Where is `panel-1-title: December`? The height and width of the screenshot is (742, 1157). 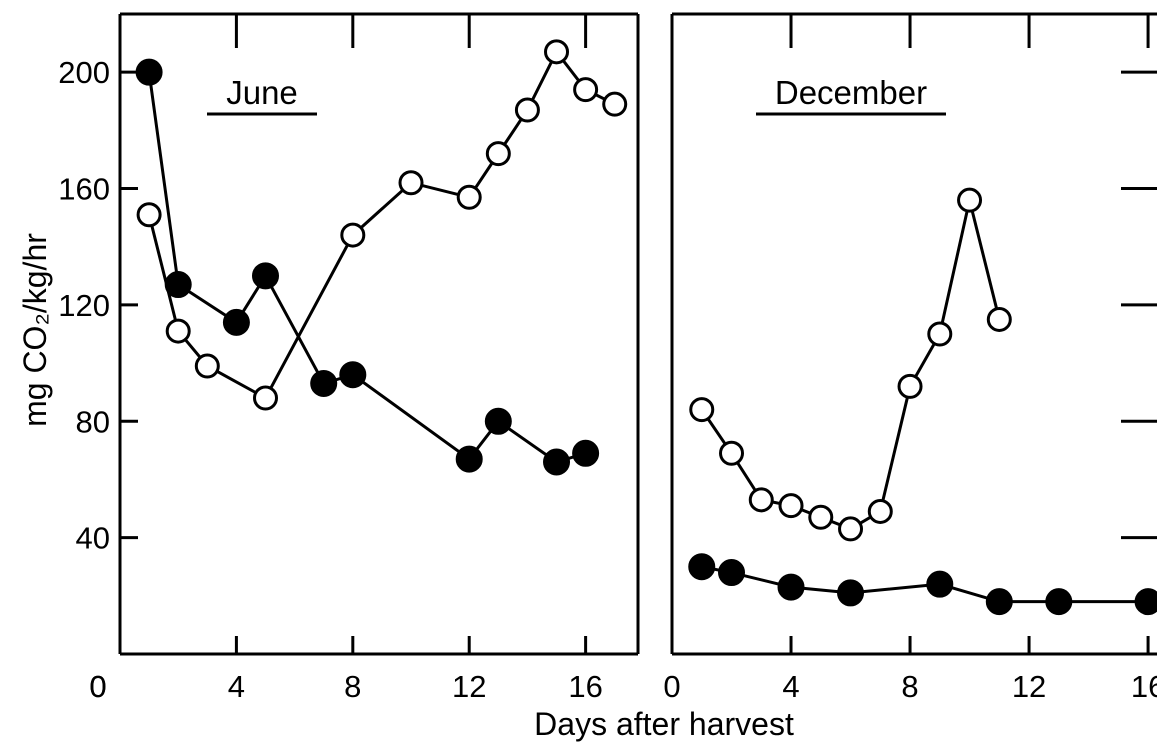 panel-1-title: December is located at coordinates (851, 92).